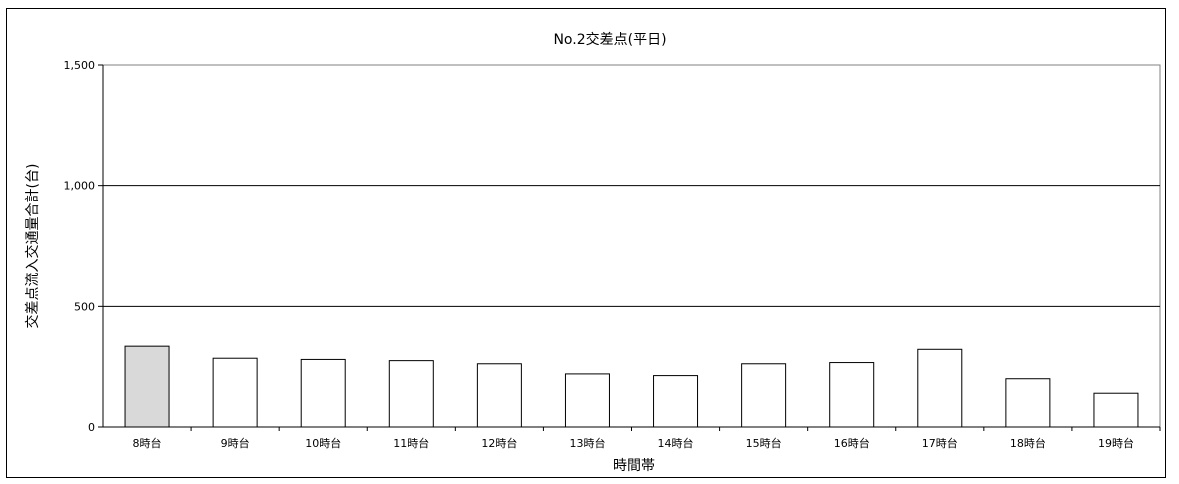 The image size is (1179, 484). Describe the element at coordinates (91, 427) in the screenshot. I see `y-tick-label: 0` at that location.